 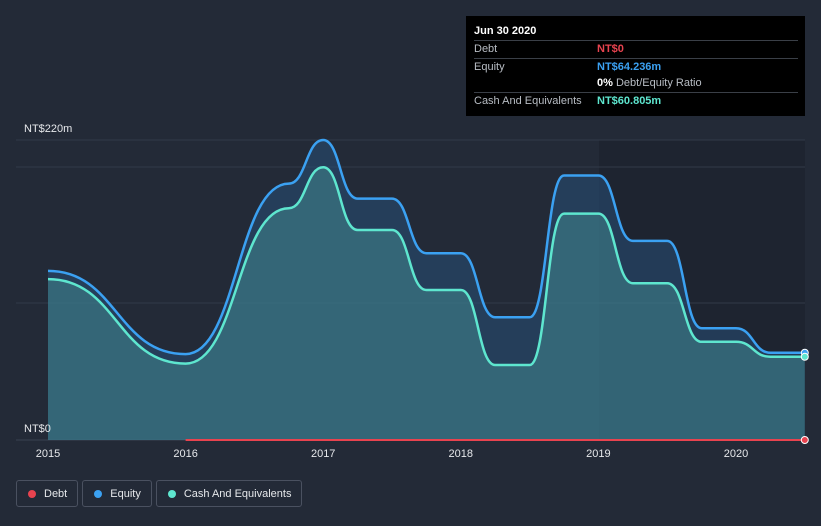 What do you see at coordinates (605, 83) in the screenshot?
I see `tooltip-value-ratio: 0%` at bounding box center [605, 83].